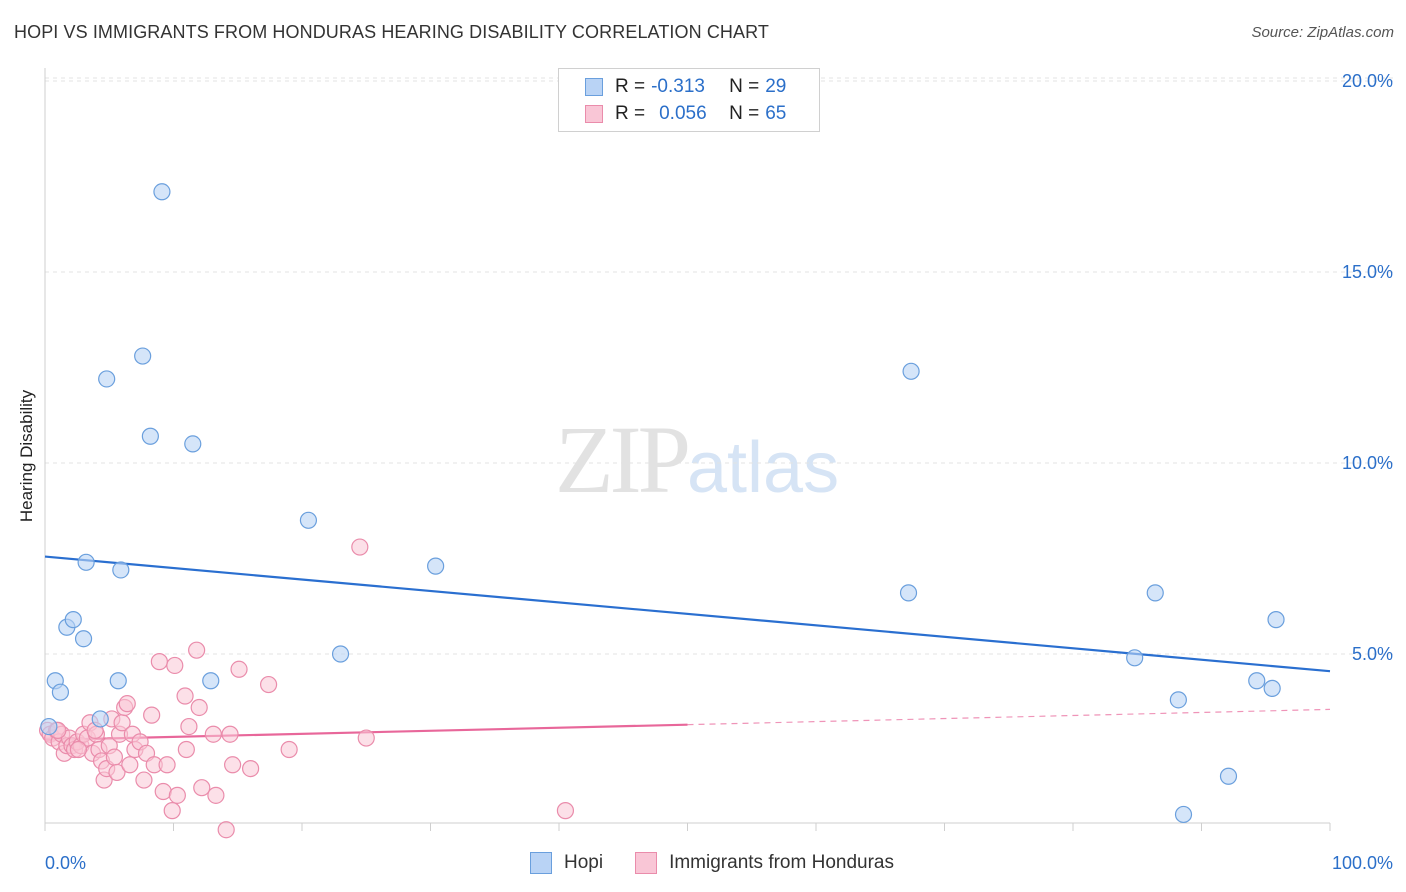  I want to click on hopi-swatch, so click(594, 87).